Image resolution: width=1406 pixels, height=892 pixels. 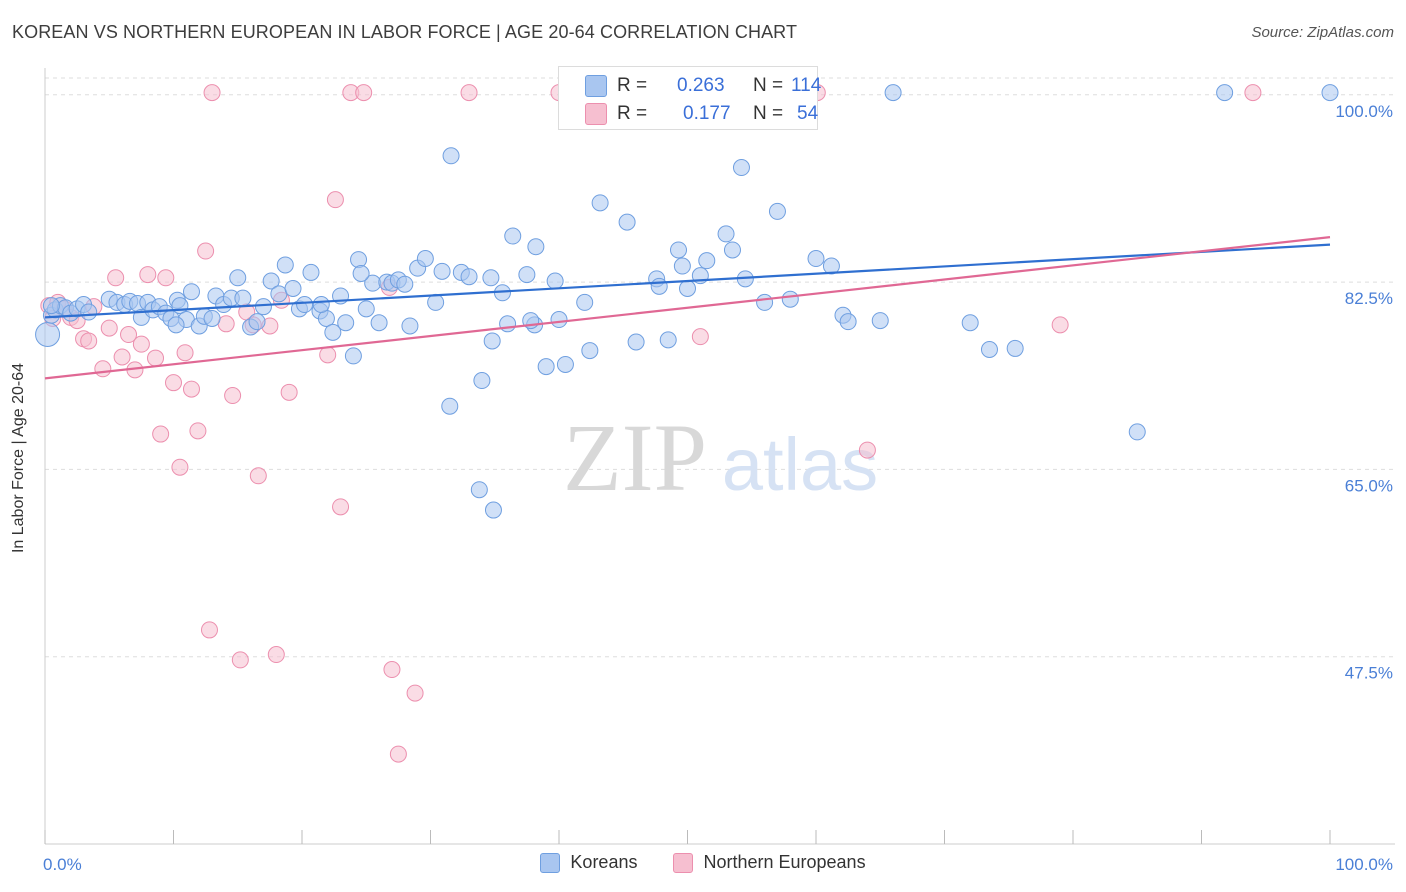 What do you see at coordinates (768, 113) in the screenshot?
I see `n-label: N =` at bounding box center [768, 113].